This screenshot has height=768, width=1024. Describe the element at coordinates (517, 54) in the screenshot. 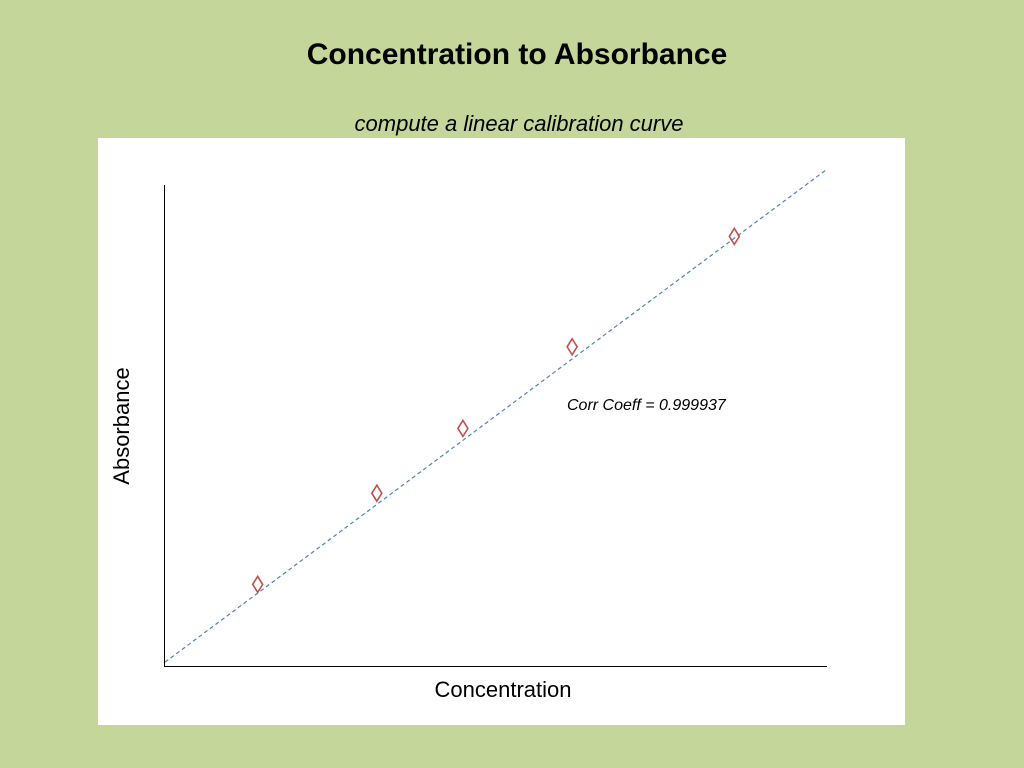

I see `slide-title: Concentration to Absorbance` at that location.